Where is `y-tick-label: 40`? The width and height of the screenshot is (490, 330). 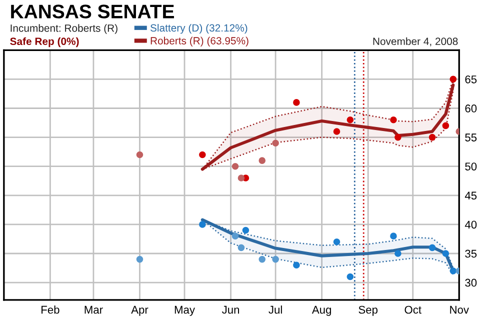
y-tick-label: 40 is located at coordinates (470, 224).